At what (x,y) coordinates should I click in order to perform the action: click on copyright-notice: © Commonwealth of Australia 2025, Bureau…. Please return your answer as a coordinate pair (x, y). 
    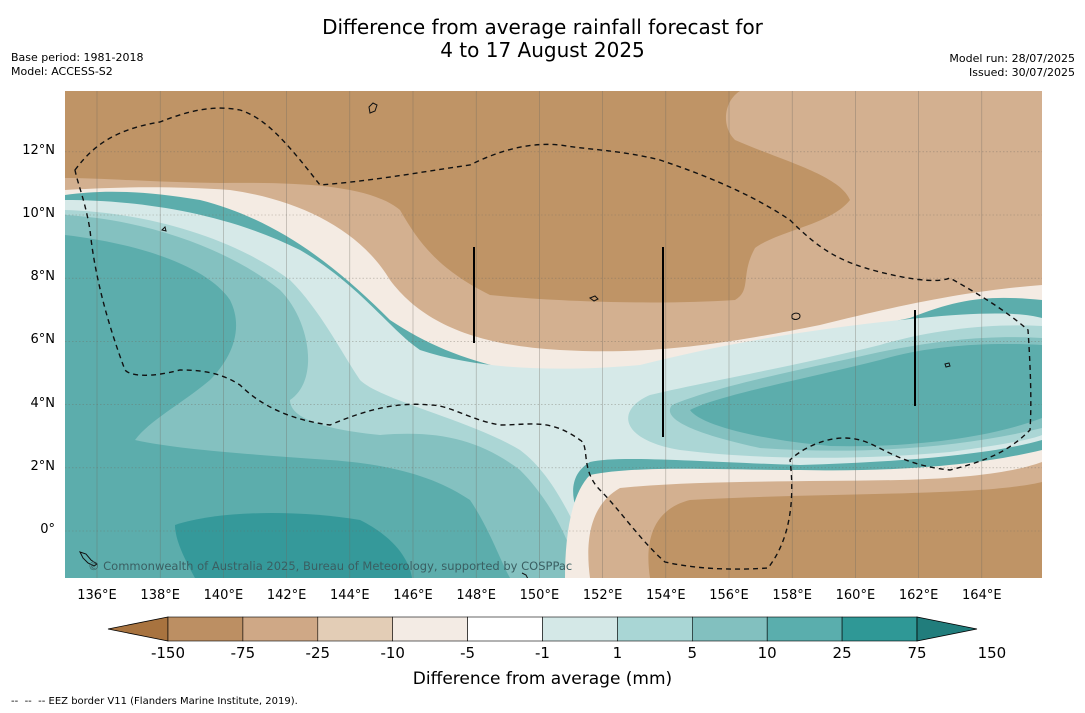
    Looking at the image, I should click on (330, 566).